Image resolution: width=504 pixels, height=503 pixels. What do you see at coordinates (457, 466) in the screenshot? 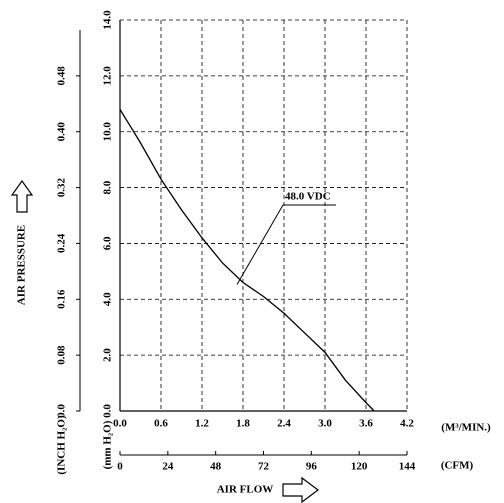
I see `x2-unit: (CFM)` at bounding box center [457, 466].